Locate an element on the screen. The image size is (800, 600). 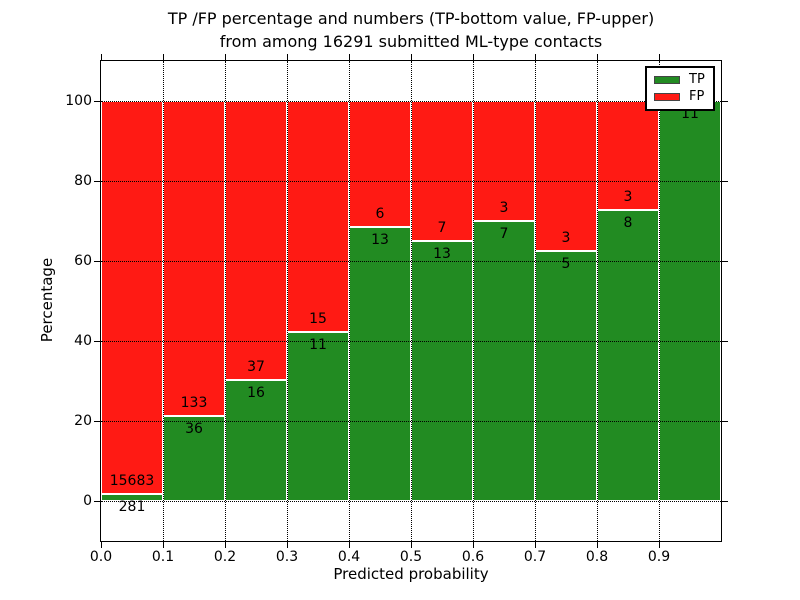
annotation-tp-count: 36 is located at coordinates (194, 428).